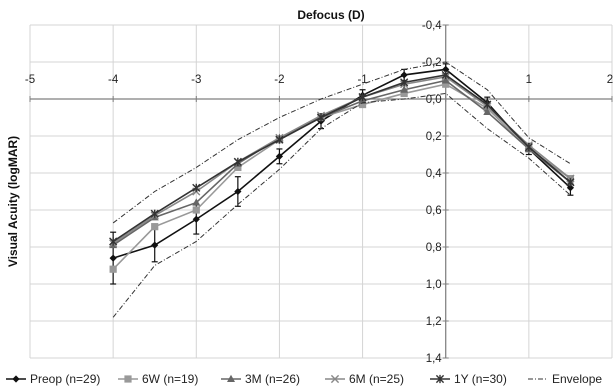 The image size is (613, 392). What do you see at coordinates (196, 80) in the screenshot?
I see `x-tick-label: -3` at bounding box center [196, 80].